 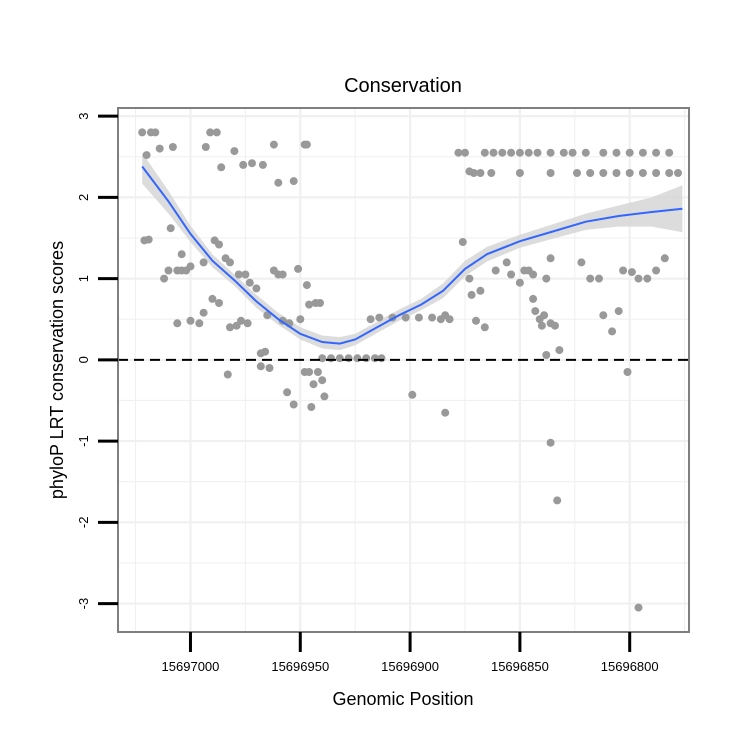 I want to click on y-tick-label: 1, so click(x=83, y=278).